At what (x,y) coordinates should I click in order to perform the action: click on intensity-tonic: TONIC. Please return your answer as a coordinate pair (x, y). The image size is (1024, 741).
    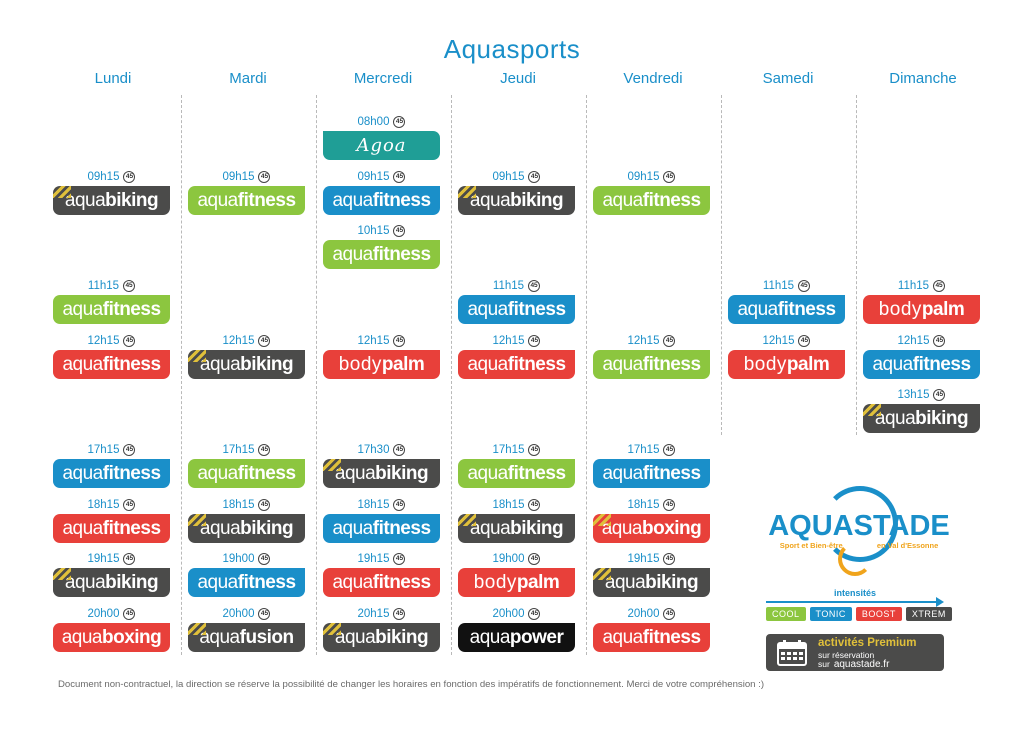
    Looking at the image, I should click on (830, 614).